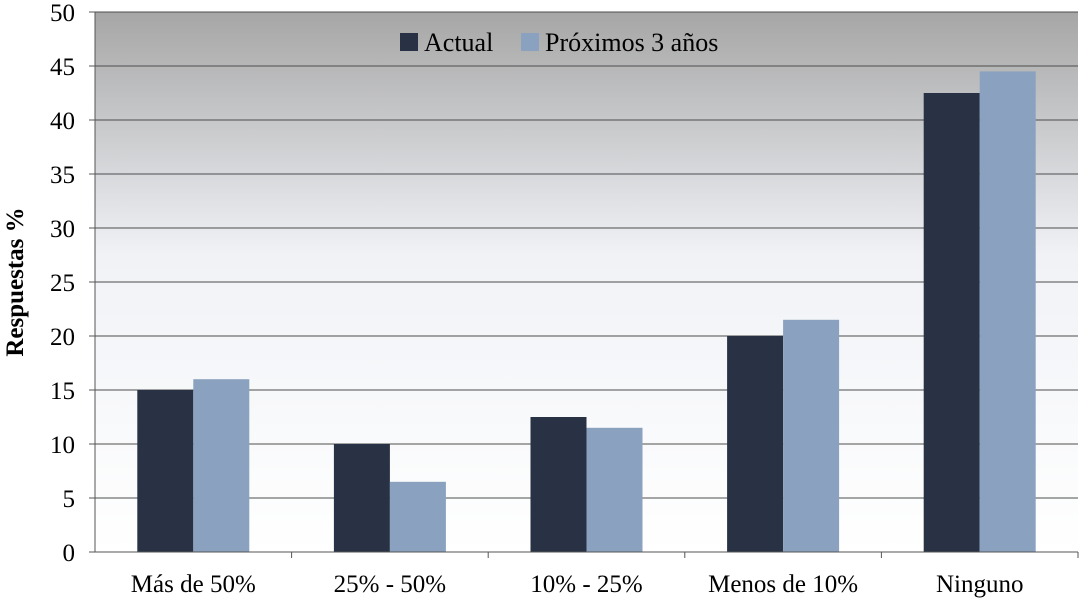  I want to click on y-tick-label: 20, so click(62, 337).